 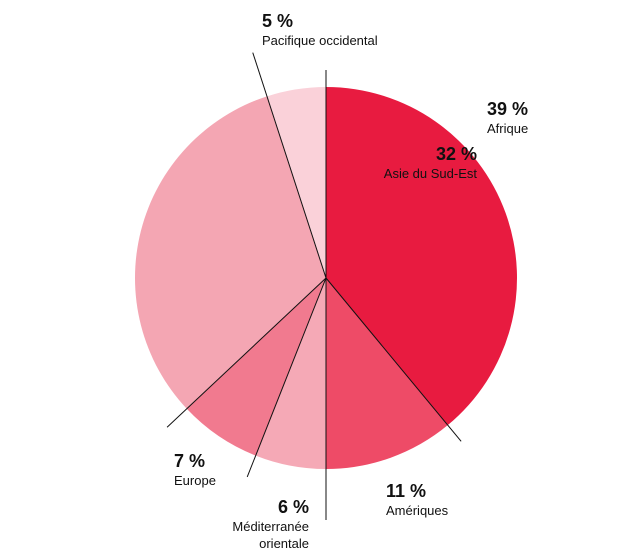 I want to click on slice-label: 7 % Europe, so click(x=195, y=470).